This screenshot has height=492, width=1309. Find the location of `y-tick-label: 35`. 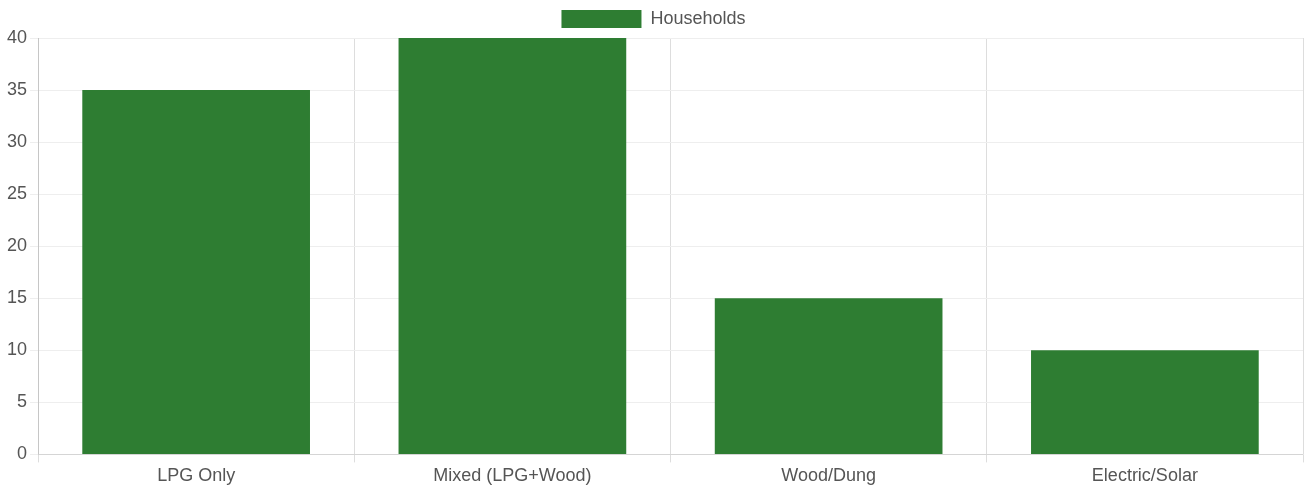

y-tick-label: 35 is located at coordinates (17, 89).